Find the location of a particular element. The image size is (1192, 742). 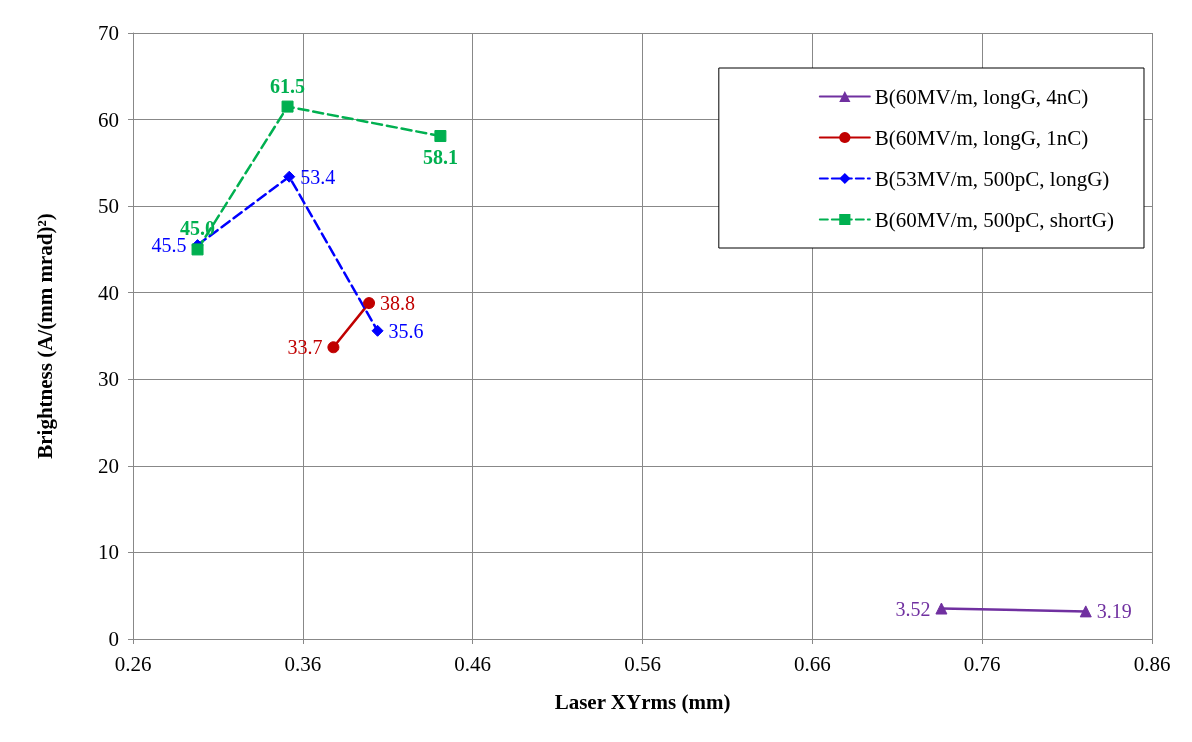

data-label: 3.19 is located at coordinates (1114, 611).